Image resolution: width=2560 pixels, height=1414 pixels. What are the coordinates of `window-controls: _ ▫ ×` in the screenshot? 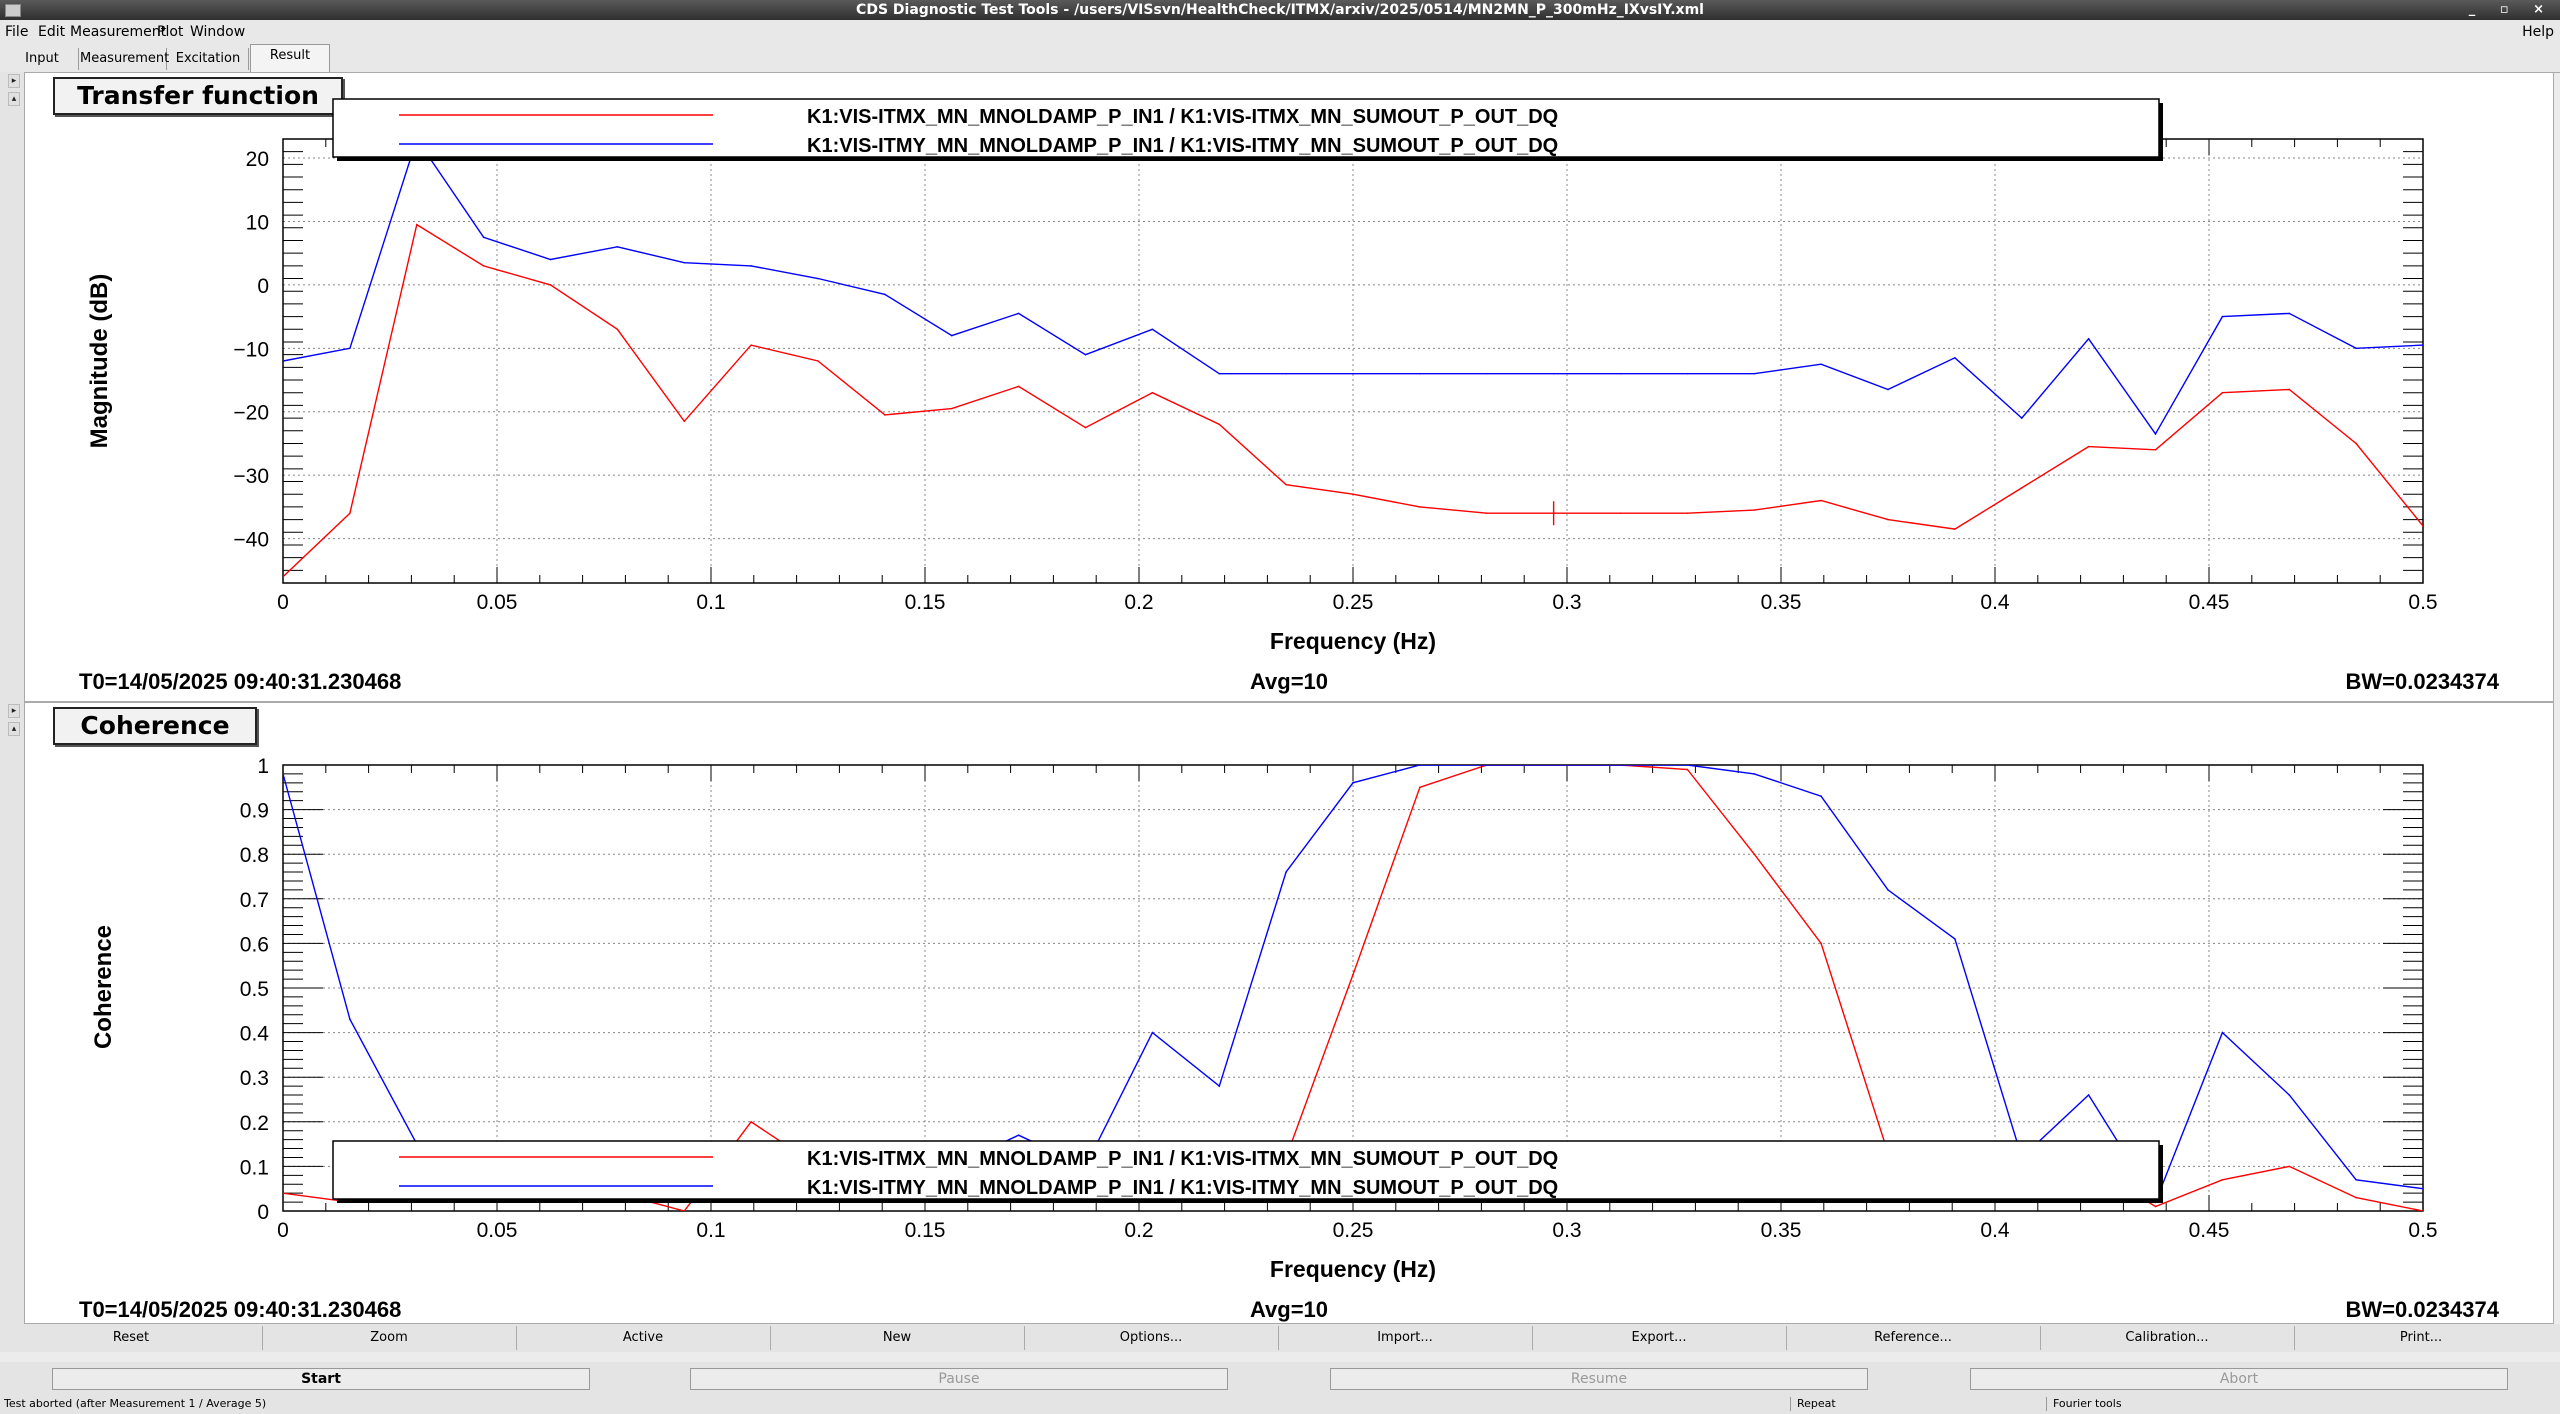 It's located at (2511, 9).